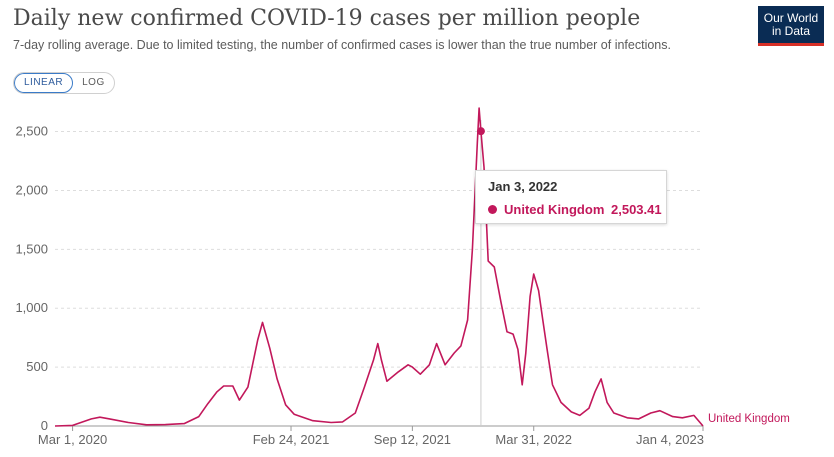  What do you see at coordinates (291, 439) in the screenshot?
I see `x-tick-label: Feb 24, 2021` at bounding box center [291, 439].